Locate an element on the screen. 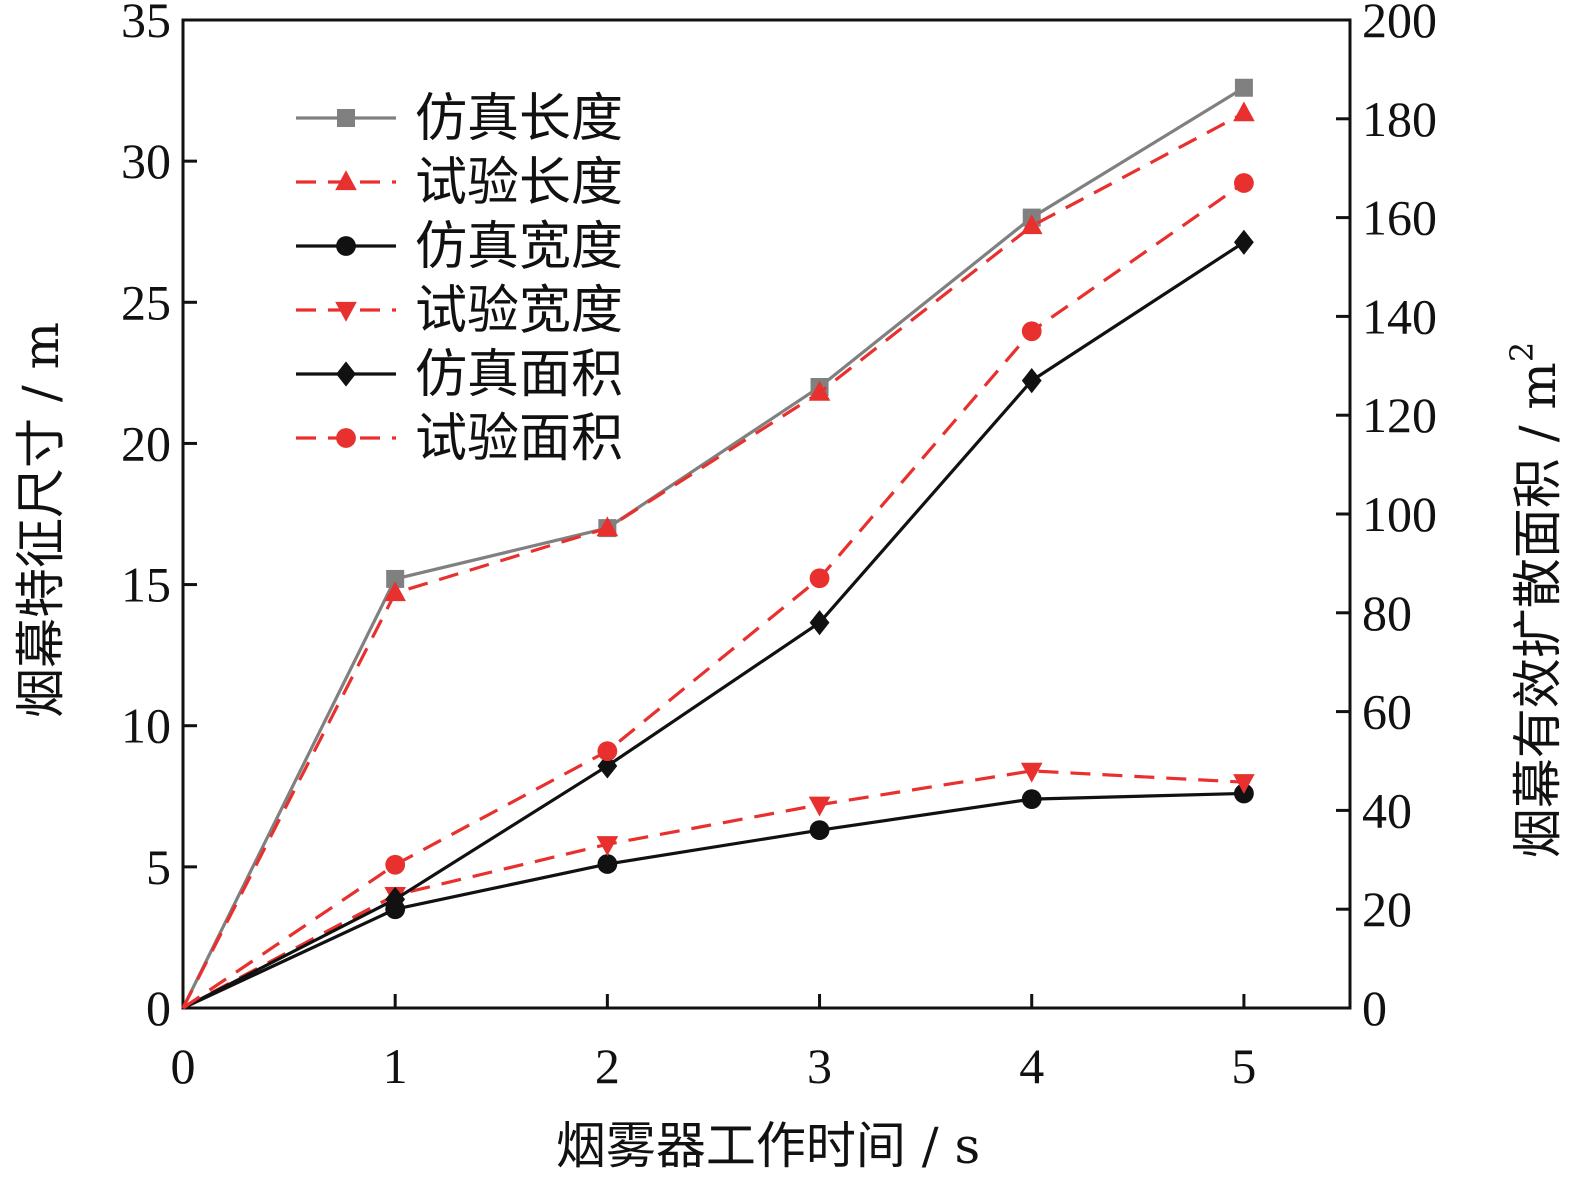 The image size is (1594, 1182). y-left-tick-label: 35 is located at coordinates (146, 24).